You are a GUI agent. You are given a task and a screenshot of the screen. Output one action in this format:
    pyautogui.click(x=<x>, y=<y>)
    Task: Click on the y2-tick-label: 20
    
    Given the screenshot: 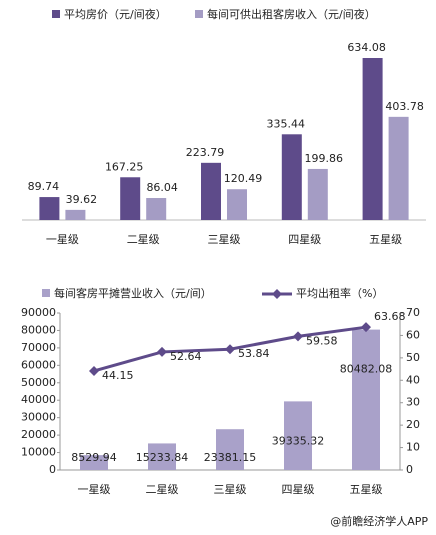 What is the action you would take?
    pyautogui.click(x=413, y=424)
    